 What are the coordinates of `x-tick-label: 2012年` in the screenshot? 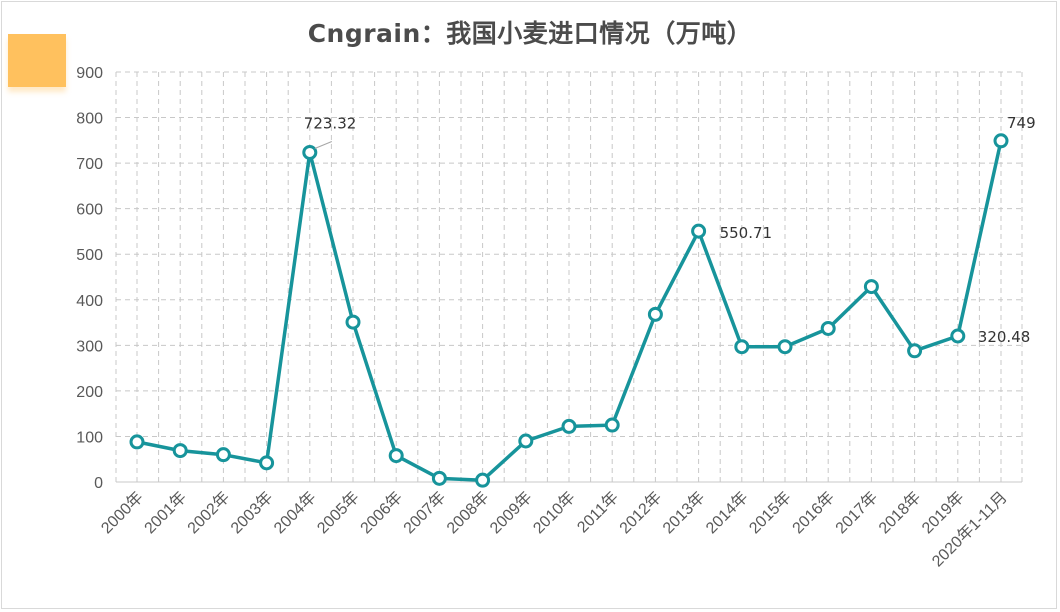 It's located at (640, 512).